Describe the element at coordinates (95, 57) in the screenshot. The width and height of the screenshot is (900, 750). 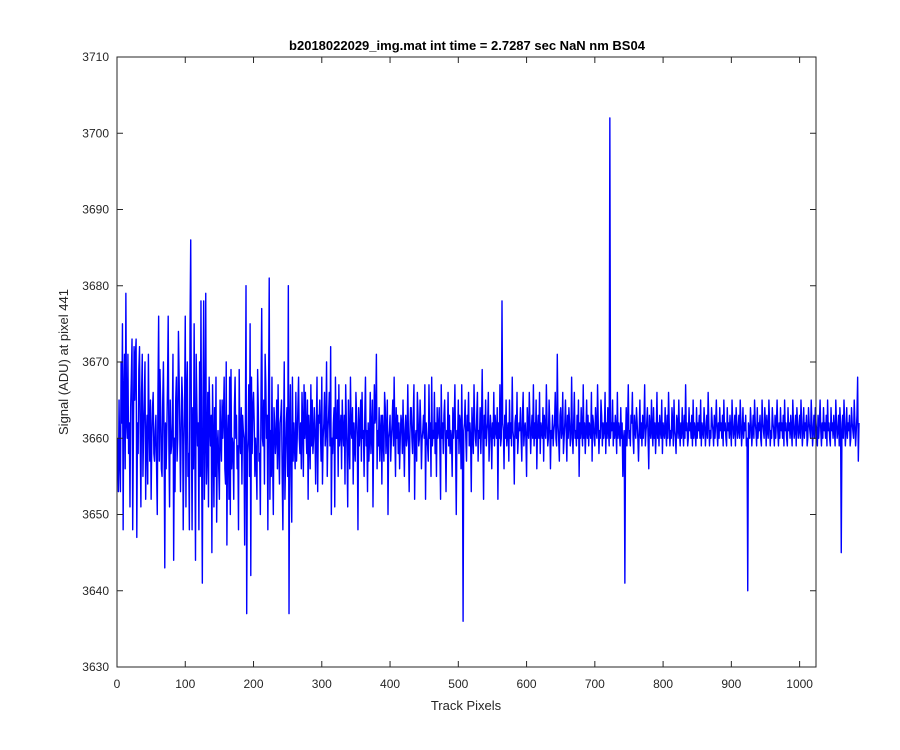
I see `y-tick-label: 3710` at that location.